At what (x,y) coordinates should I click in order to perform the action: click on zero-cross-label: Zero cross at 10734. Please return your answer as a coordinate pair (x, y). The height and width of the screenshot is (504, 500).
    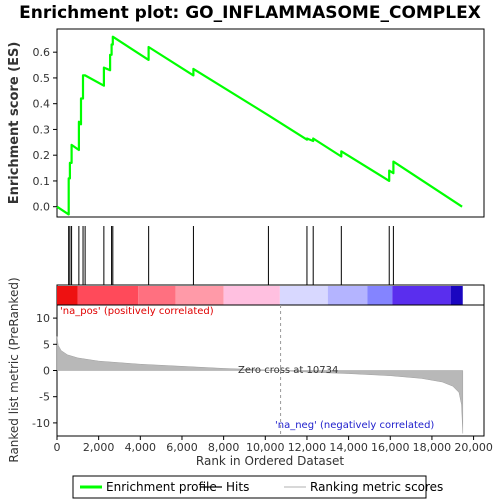
    Looking at the image, I should click on (288, 370).